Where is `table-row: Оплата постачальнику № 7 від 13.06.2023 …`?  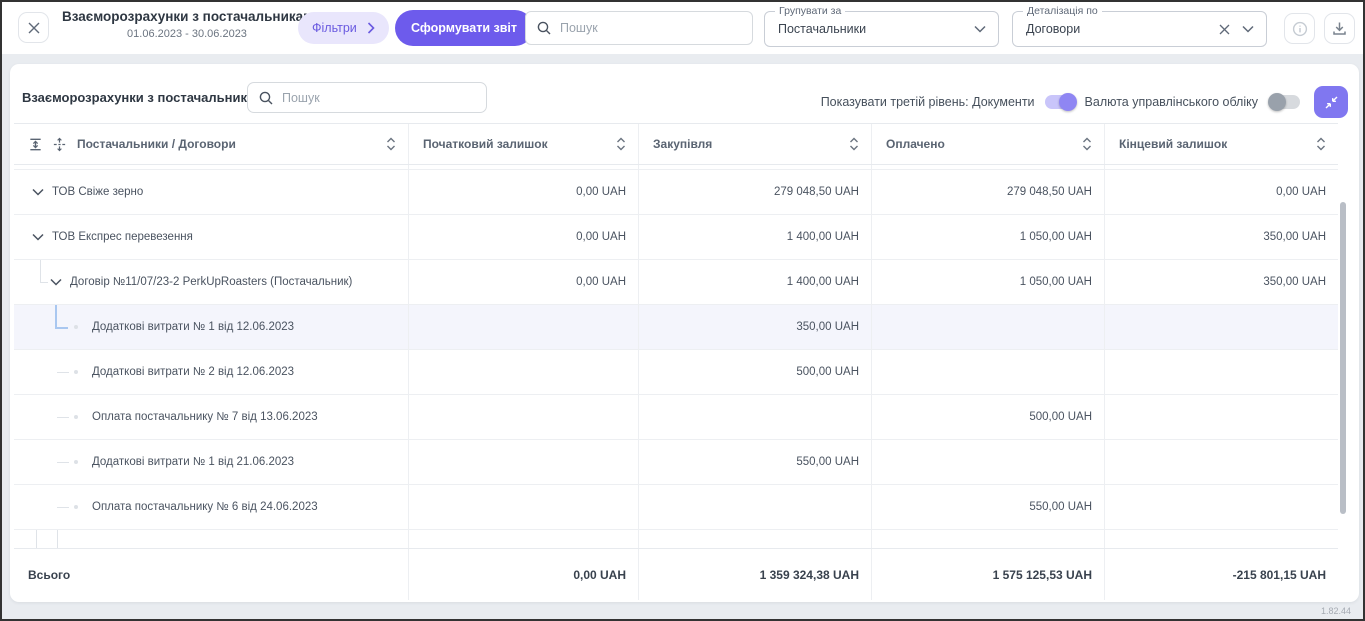 table-row: Оплата постачальнику № 7 від 13.06.2023 … is located at coordinates (676, 417).